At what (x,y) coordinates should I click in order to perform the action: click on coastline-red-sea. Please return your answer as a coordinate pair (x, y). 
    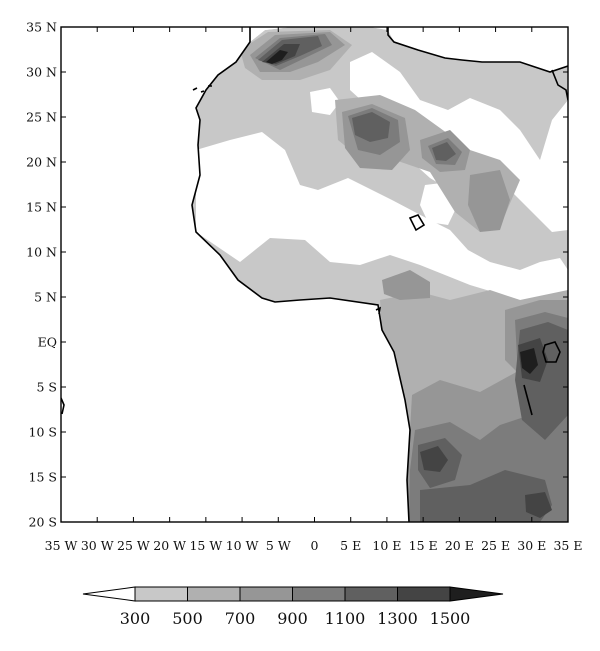
    Looking at the image, I should click on (559, 85).